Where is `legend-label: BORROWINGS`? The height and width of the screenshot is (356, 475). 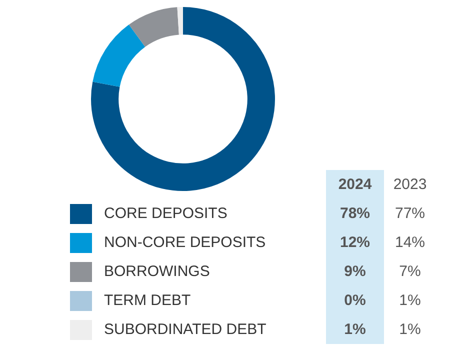 legend-label: BORROWINGS is located at coordinates (157, 272).